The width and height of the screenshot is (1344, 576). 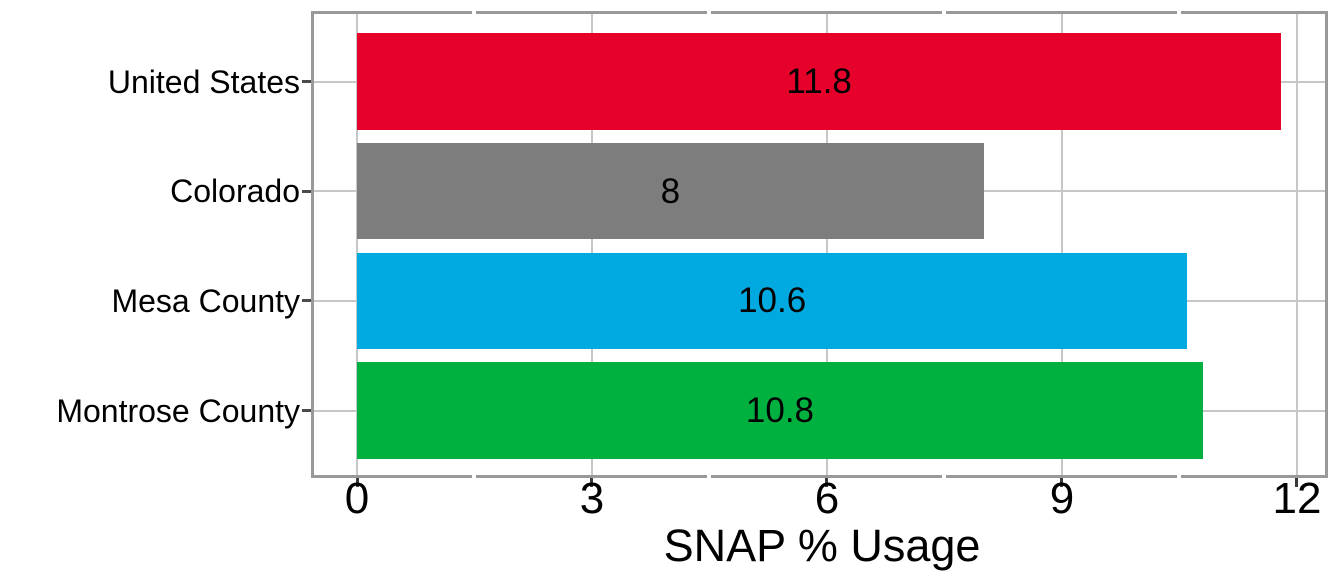 I want to click on y-axis-category-label: Mesa County, so click(x=205, y=300).